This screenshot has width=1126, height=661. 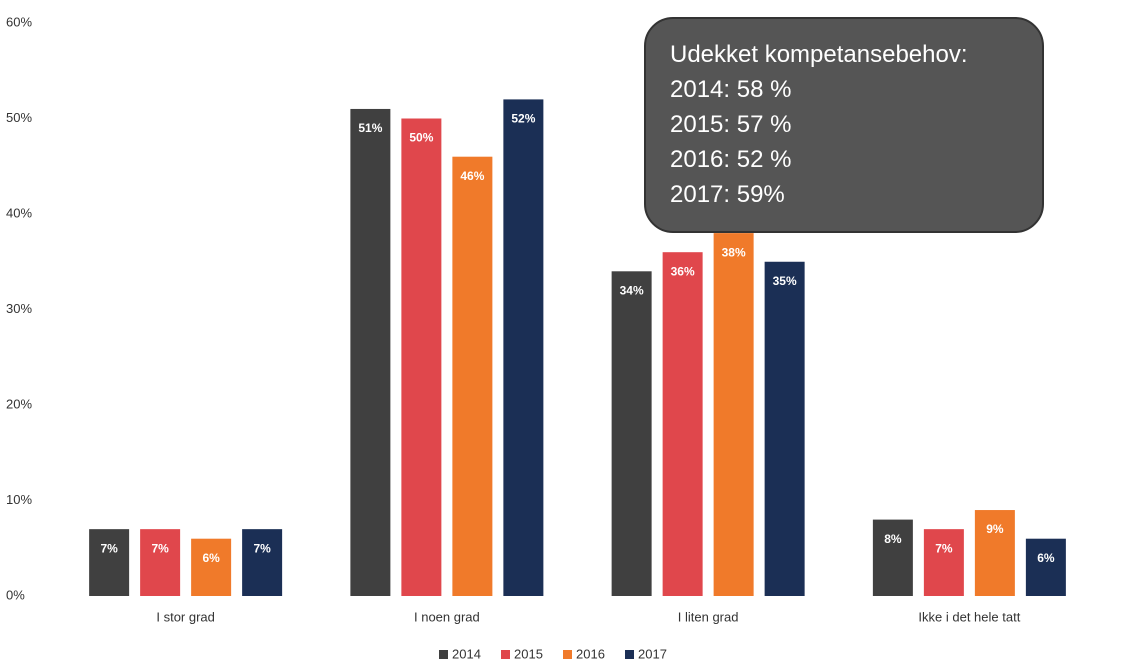 What do you see at coordinates (819, 54) in the screenshot?
I see `annotation-text: Udekket kompetansebehov:` at bounding box center [819, 54].